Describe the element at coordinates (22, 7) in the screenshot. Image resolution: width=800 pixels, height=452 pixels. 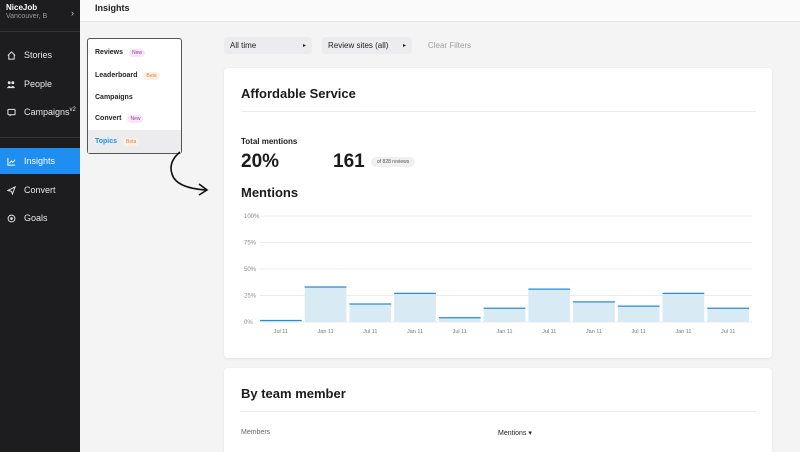
I see `account-name: NiceJob` at that location.